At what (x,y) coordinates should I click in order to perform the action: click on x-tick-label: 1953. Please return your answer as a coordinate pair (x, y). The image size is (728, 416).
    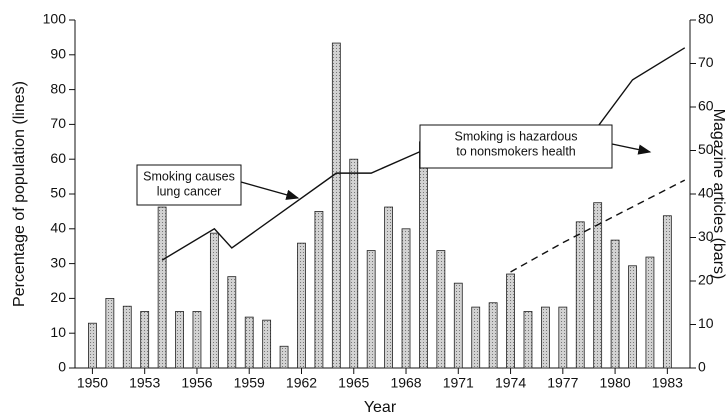
    Looking at the image, I should click on (144, 383).